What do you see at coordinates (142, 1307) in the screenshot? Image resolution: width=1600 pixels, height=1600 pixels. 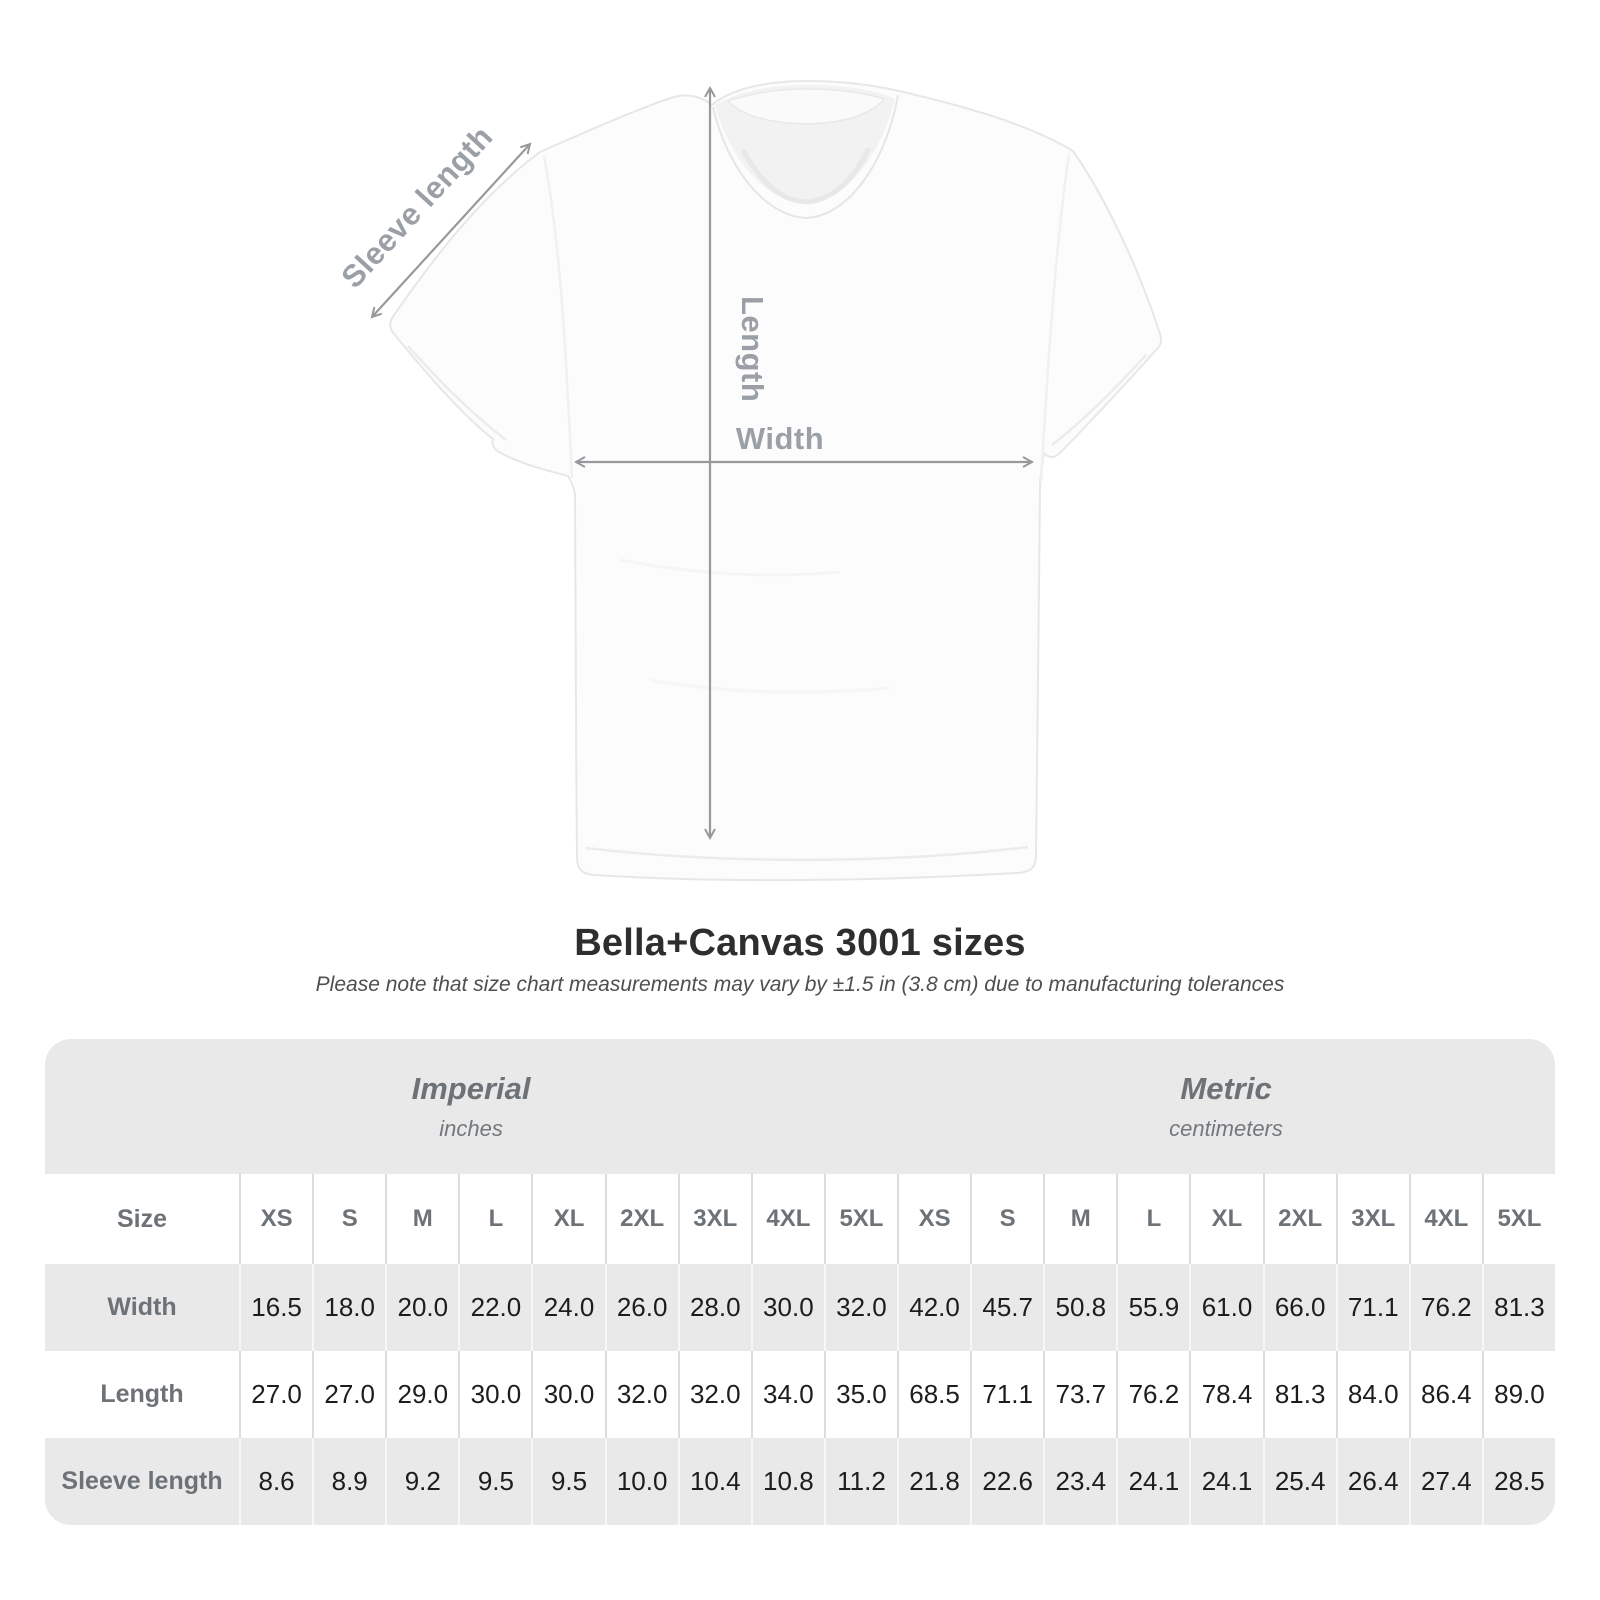 I see `row-label: Width` at bounding box center [142, 1307].